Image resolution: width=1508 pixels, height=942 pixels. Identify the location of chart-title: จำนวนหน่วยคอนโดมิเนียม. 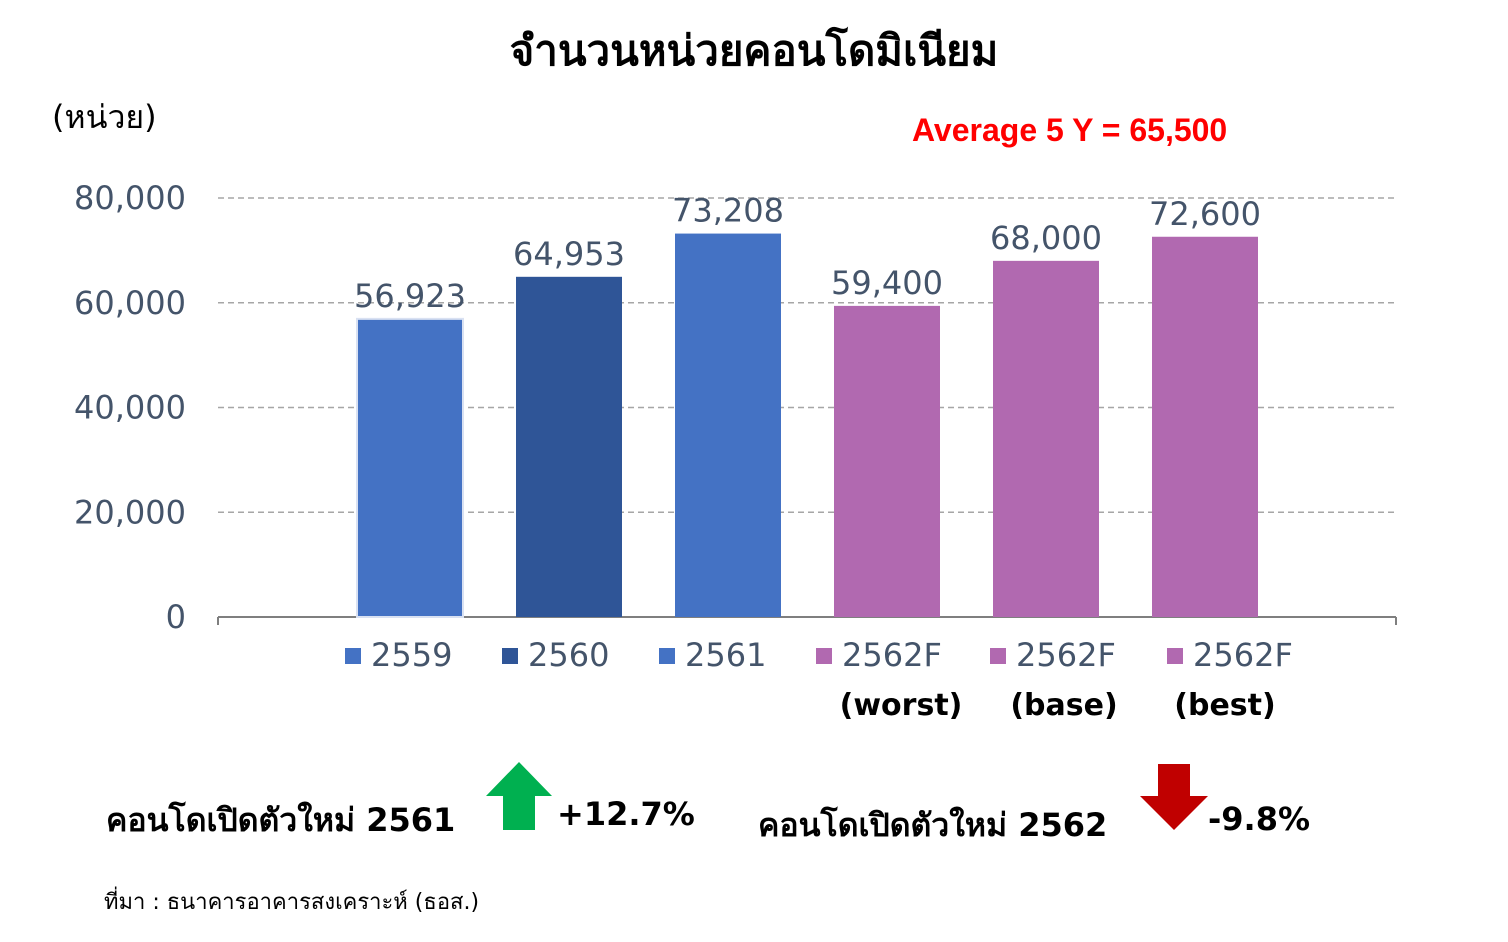
(754, 50).